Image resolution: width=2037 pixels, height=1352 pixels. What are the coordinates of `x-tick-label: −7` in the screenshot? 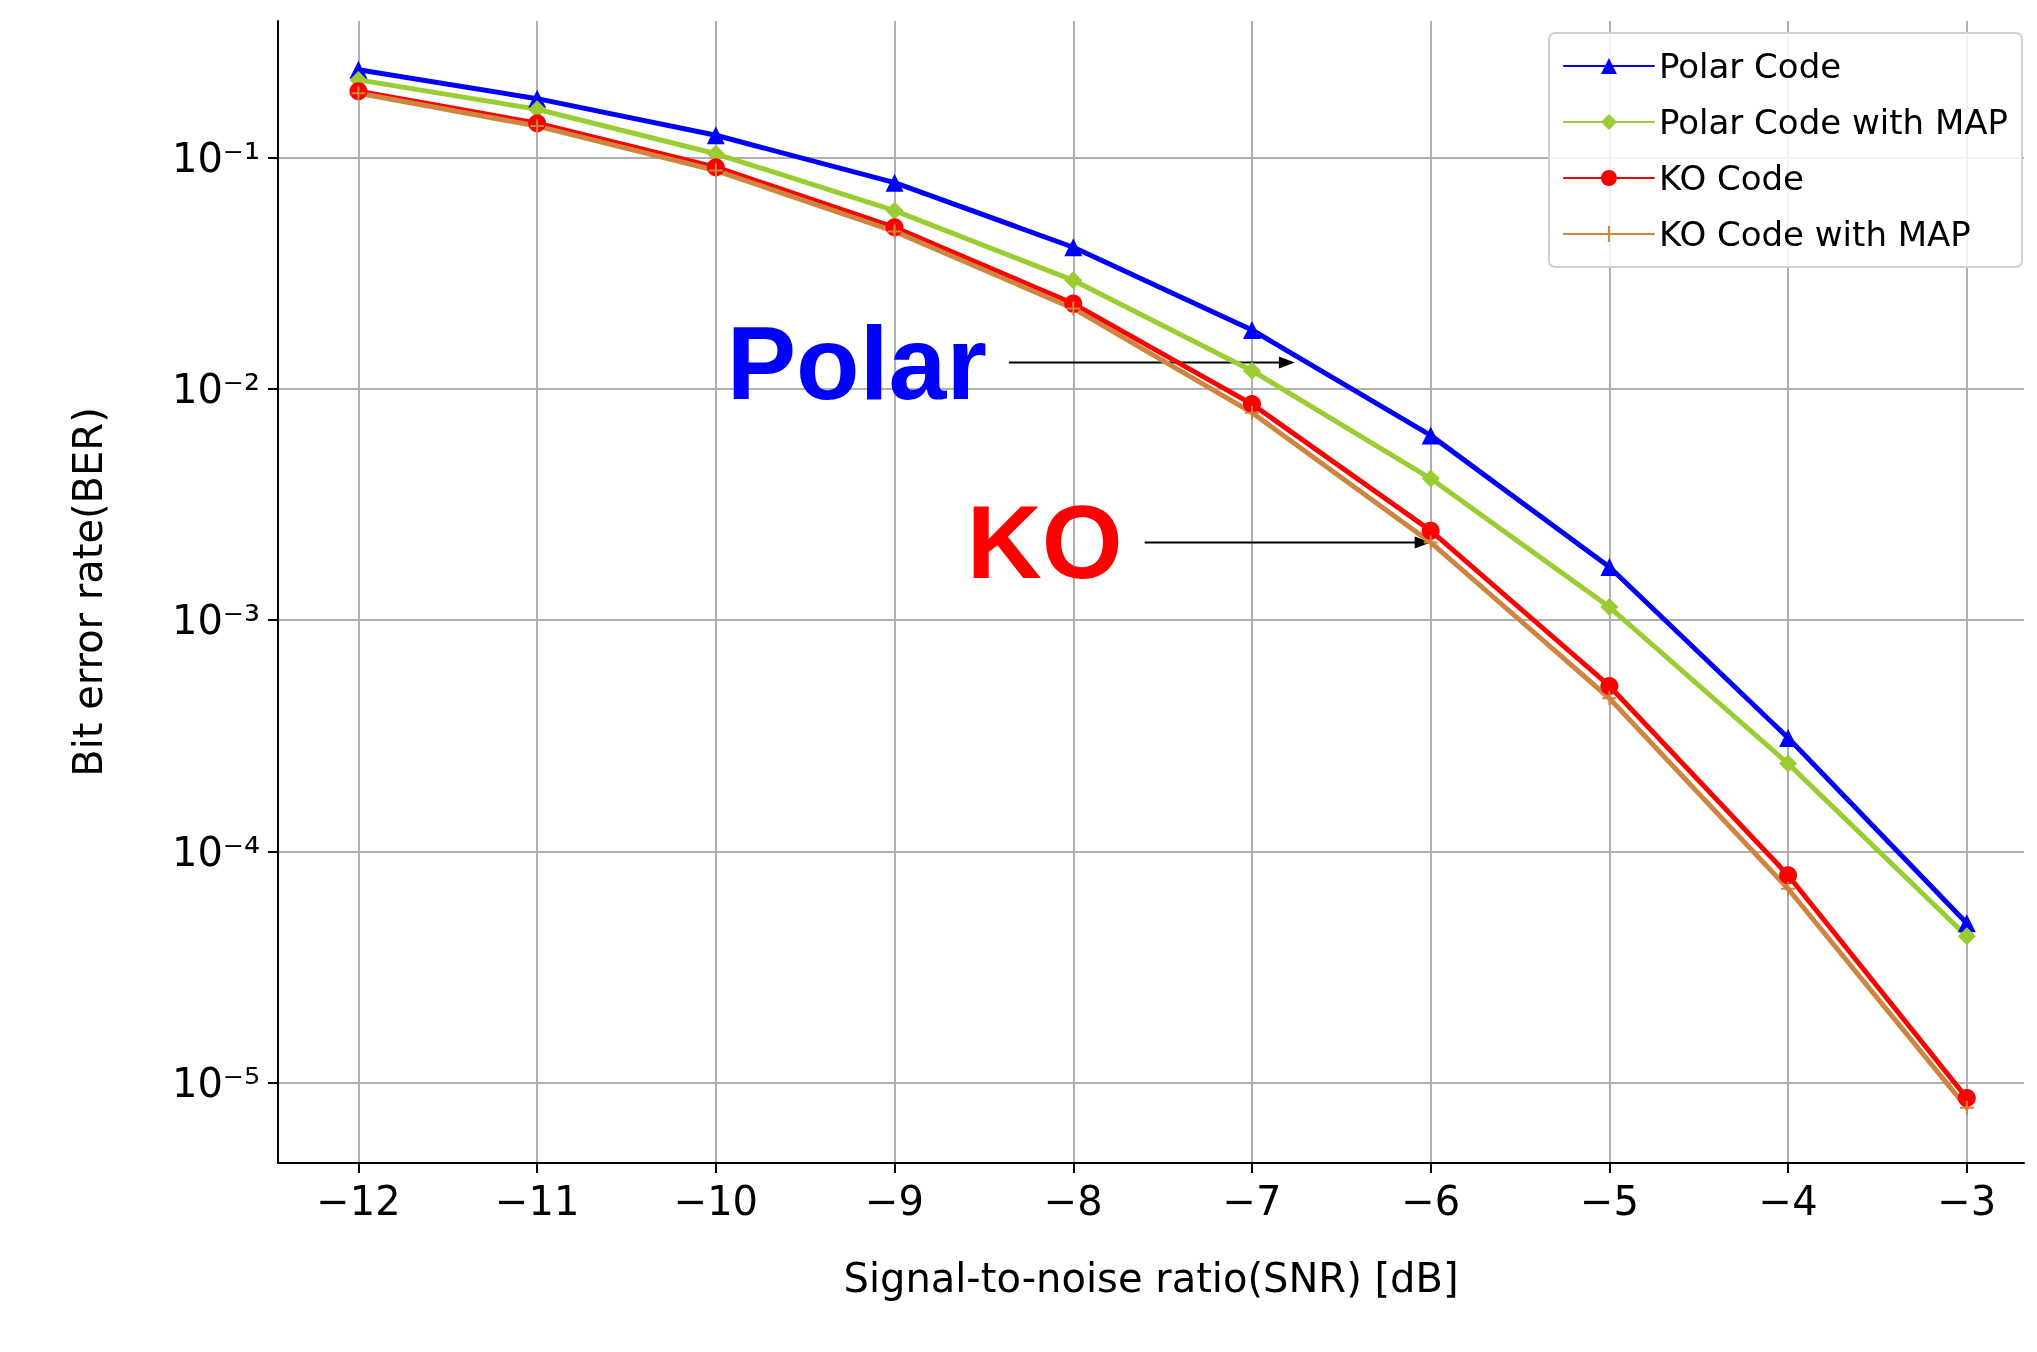 It's located at (1252, 1201).